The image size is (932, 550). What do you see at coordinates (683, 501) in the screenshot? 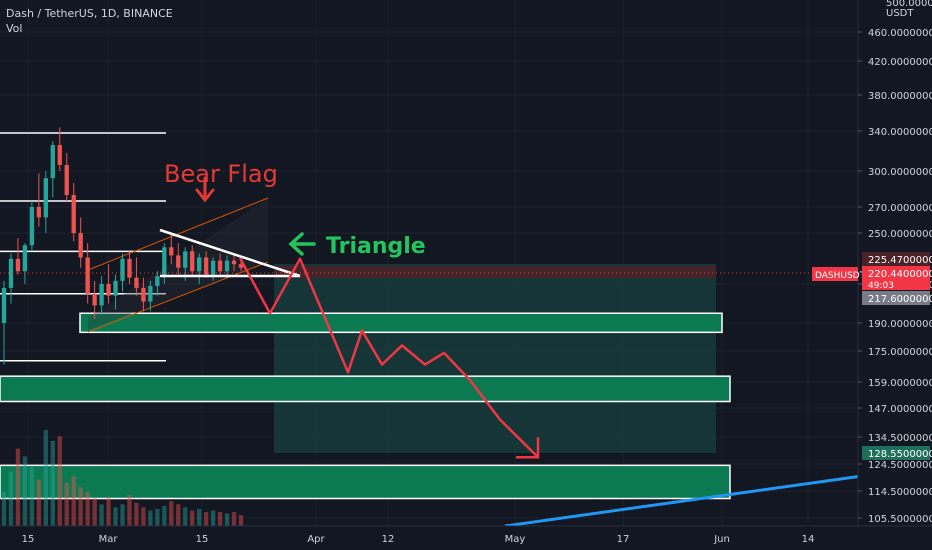
I see `ascending-trendline` at bounding box center [683, 501].